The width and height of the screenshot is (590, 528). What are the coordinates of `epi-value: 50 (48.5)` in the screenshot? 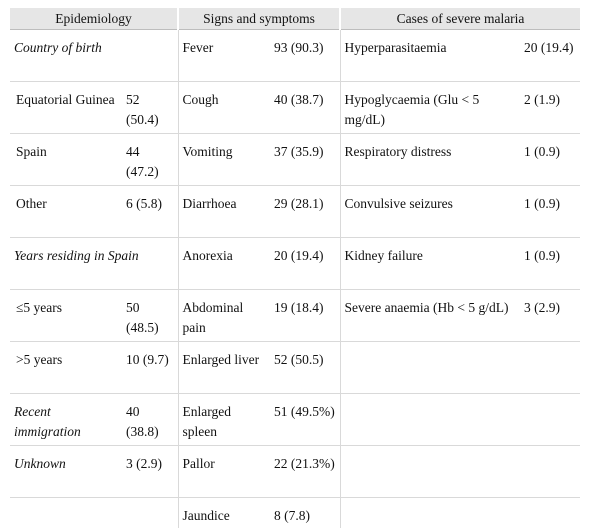 It's located at (150, 316).